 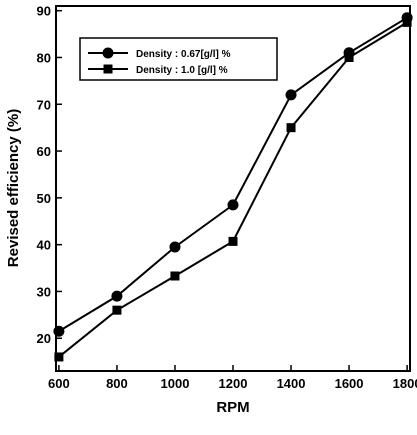 I want to click on y-tick-label: 50, so click(x=44, y=198).